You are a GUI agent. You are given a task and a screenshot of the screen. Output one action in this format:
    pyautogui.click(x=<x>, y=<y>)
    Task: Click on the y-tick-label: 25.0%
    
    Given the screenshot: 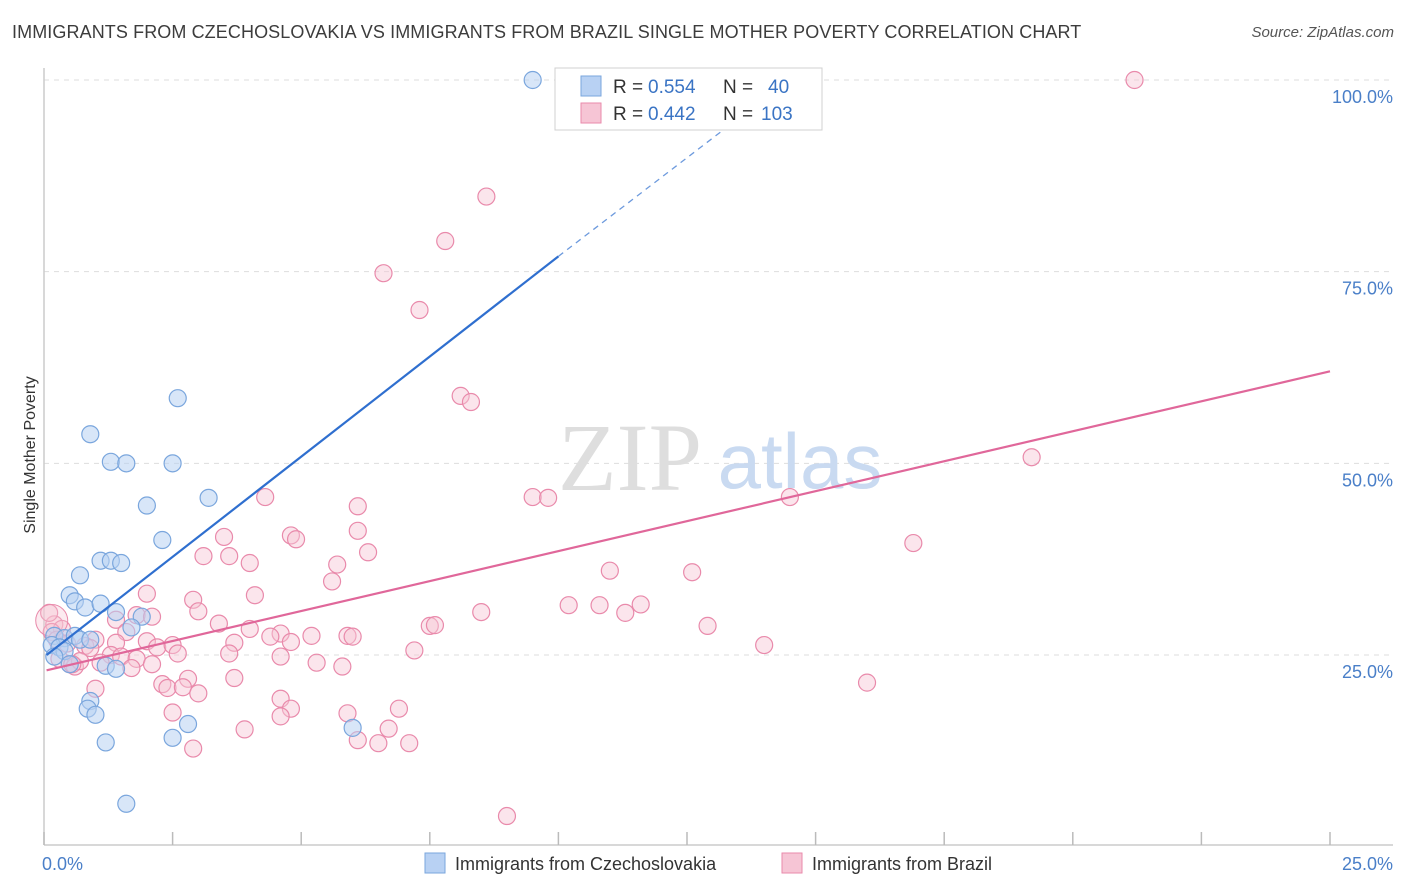 What is the action you would take?
    pyautogui.click(x=1367, y=672)
    